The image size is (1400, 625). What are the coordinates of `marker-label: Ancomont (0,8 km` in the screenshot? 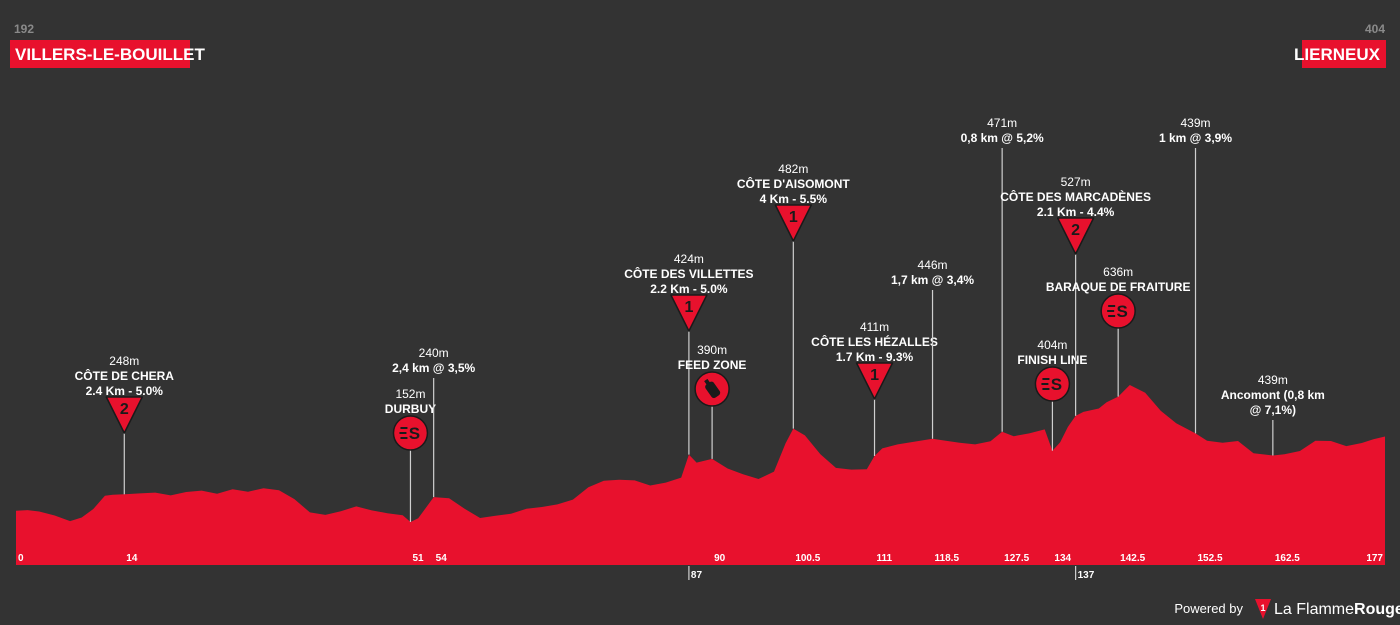 It's located at (1273, 395).